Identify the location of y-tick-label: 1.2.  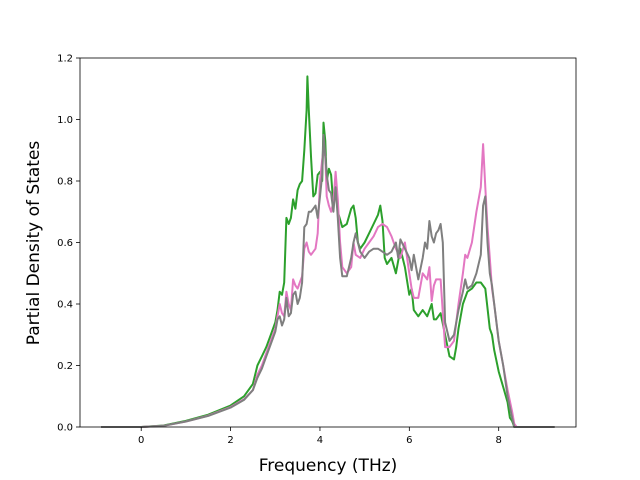
(65, 59).